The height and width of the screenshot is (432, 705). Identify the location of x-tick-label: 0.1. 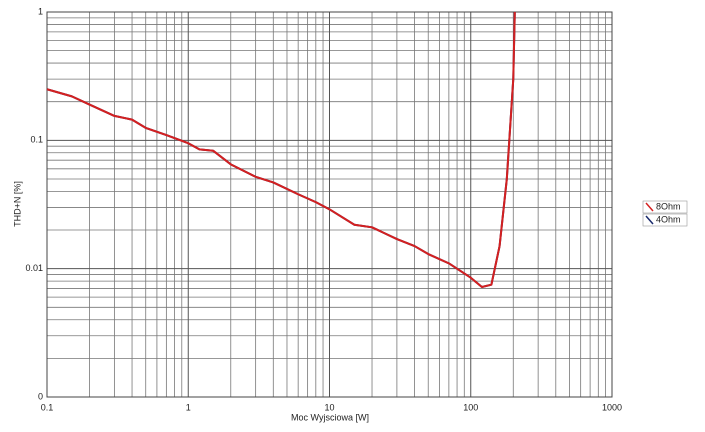
(47, 407).